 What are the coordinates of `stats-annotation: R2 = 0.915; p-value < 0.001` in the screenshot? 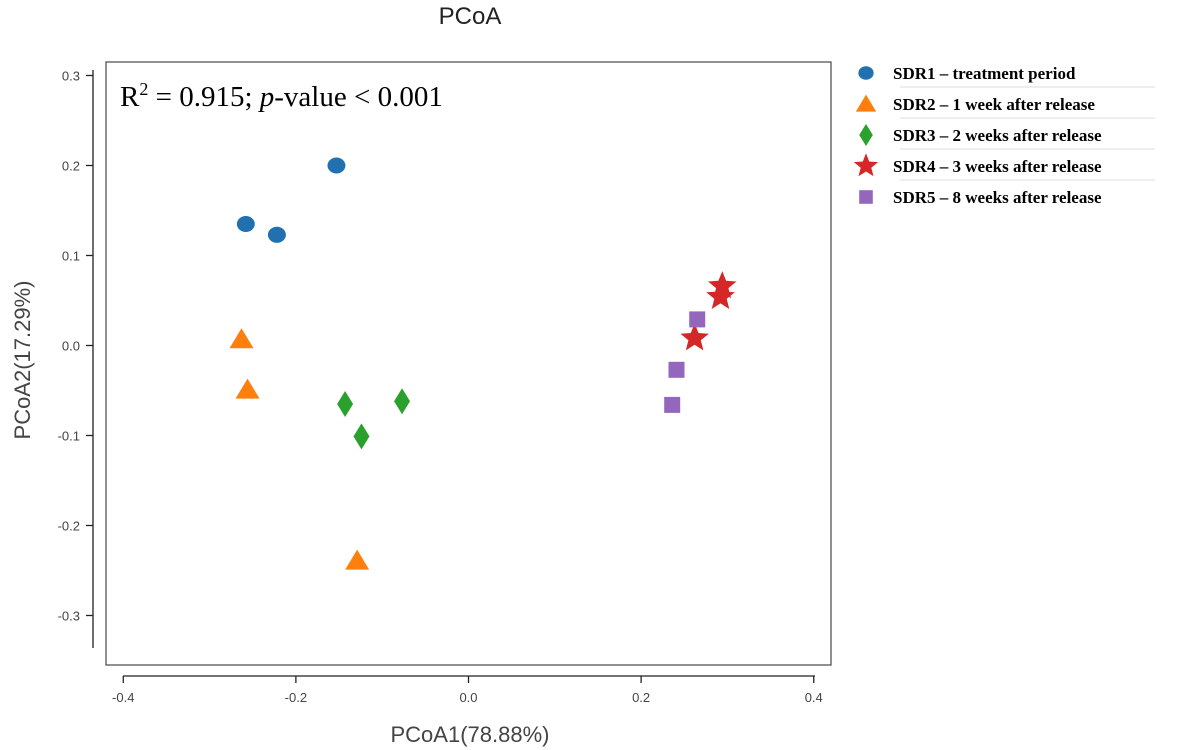 It's located at (281, 96).